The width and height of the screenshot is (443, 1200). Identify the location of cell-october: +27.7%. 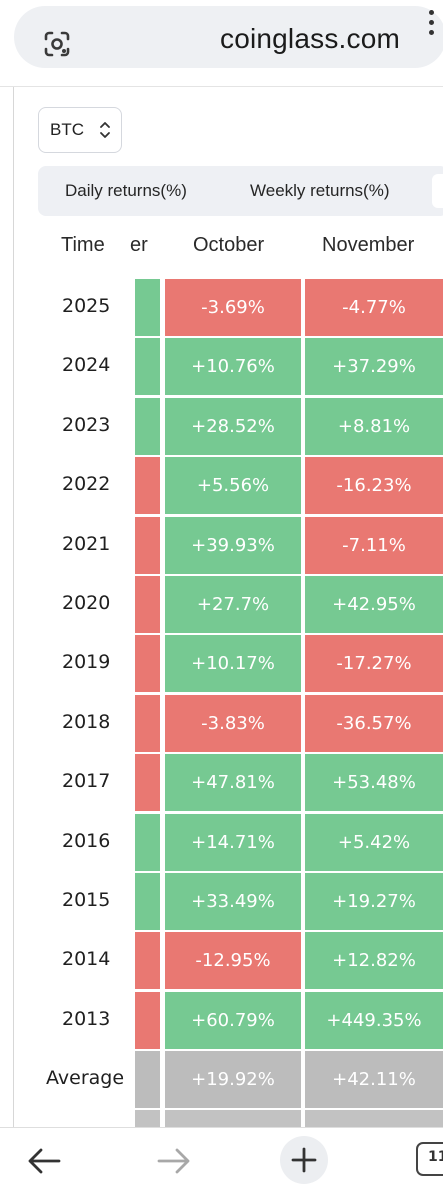
(233, 604).